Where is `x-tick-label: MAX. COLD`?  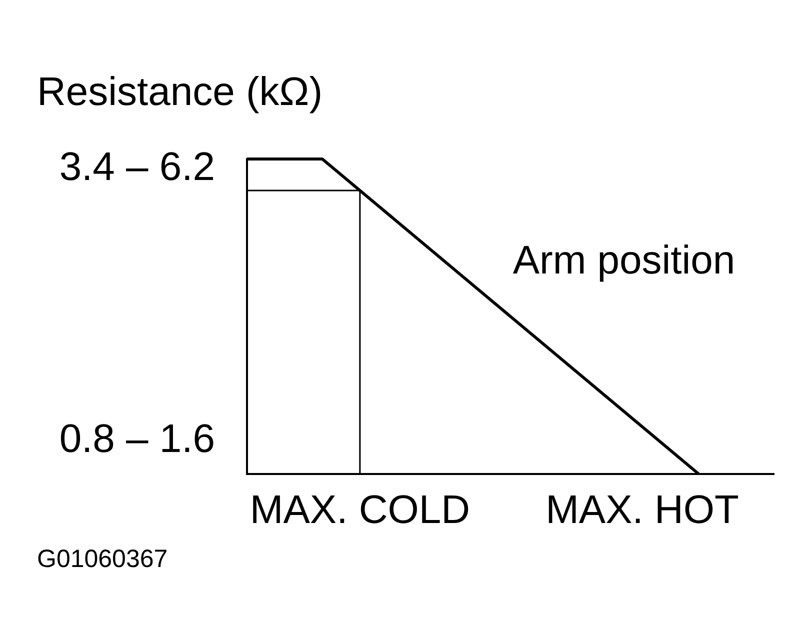
x-tick-label: MAX. COLD is located at coordinates (360, 510).